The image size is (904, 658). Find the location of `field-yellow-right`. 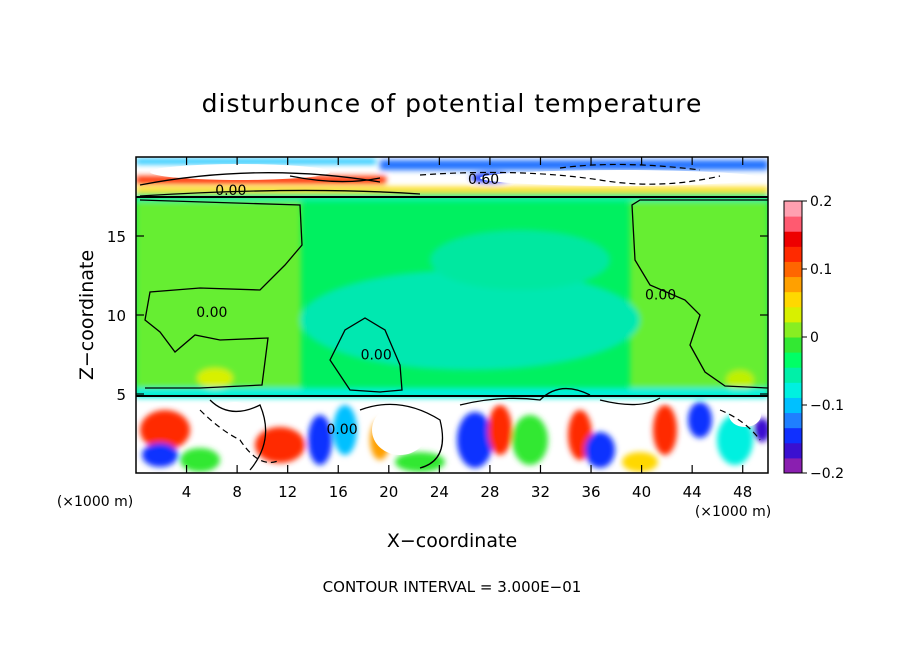

field-yellow-right is located at coordinates (740, 380).